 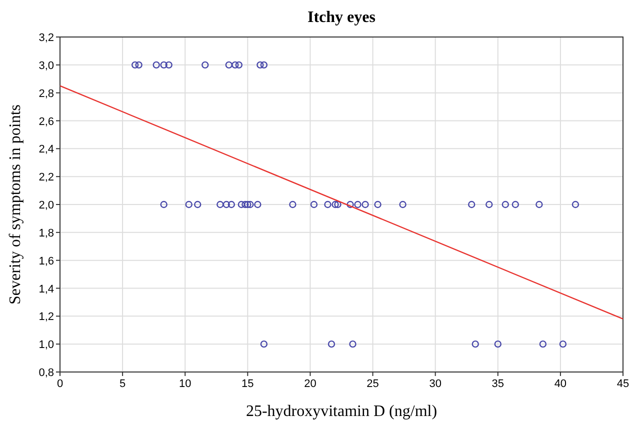 I want to click on y-tick-label: 1,0, so click(x=46, y=345).